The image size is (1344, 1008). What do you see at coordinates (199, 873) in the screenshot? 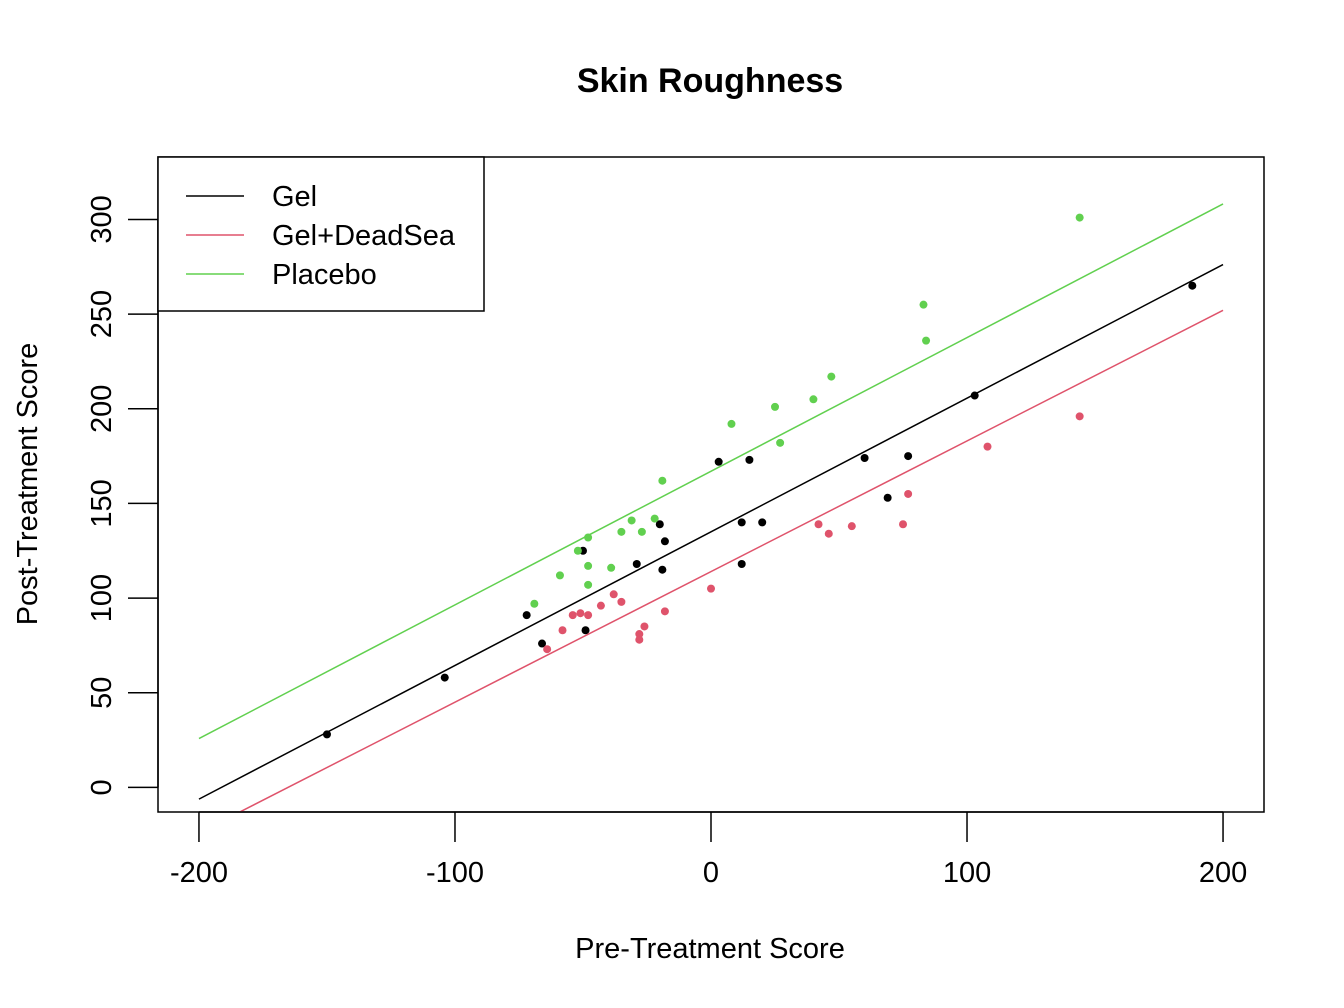
I see `x-tick-label: -200` at bounding box center [199, 873].